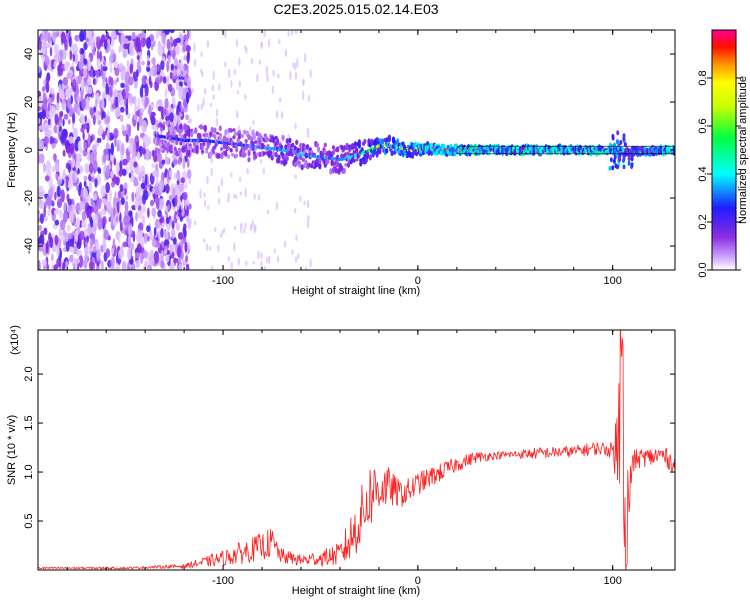 This screenshot has width=750, height=600. I want to click on x-tick-label: -100, so click(223, 281).